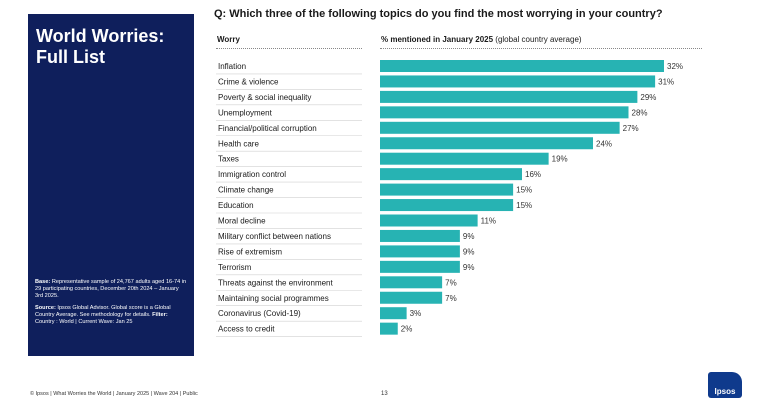  What do you see at coordinates (675, 66) in the screenshot?
I see `value-label: 32%` at bounding box center [675, 66].